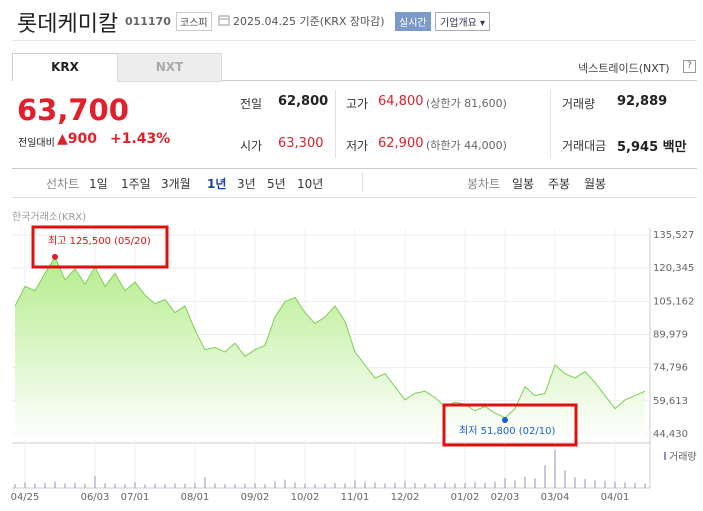 Image resolution: width=703 pixels, height=511 pixels. Describe the element at coordinates (670, 401) in the screenshot. I see `y-tick-label: 59,613` at that location.